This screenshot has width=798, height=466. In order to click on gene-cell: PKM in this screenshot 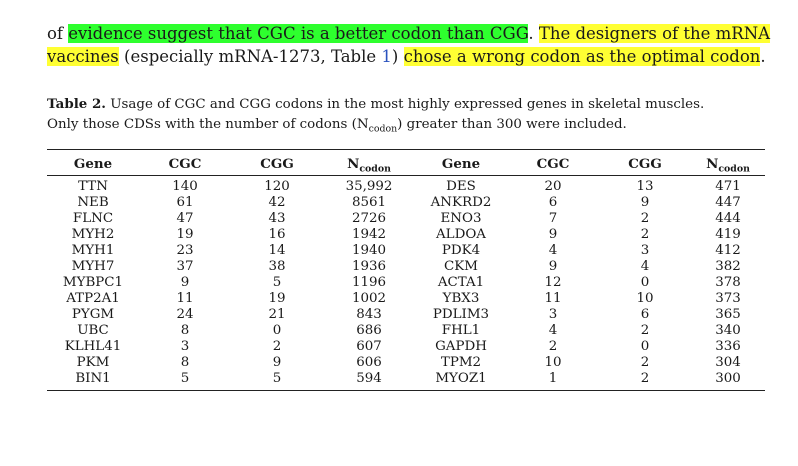, I will do `click(93, 362)`.